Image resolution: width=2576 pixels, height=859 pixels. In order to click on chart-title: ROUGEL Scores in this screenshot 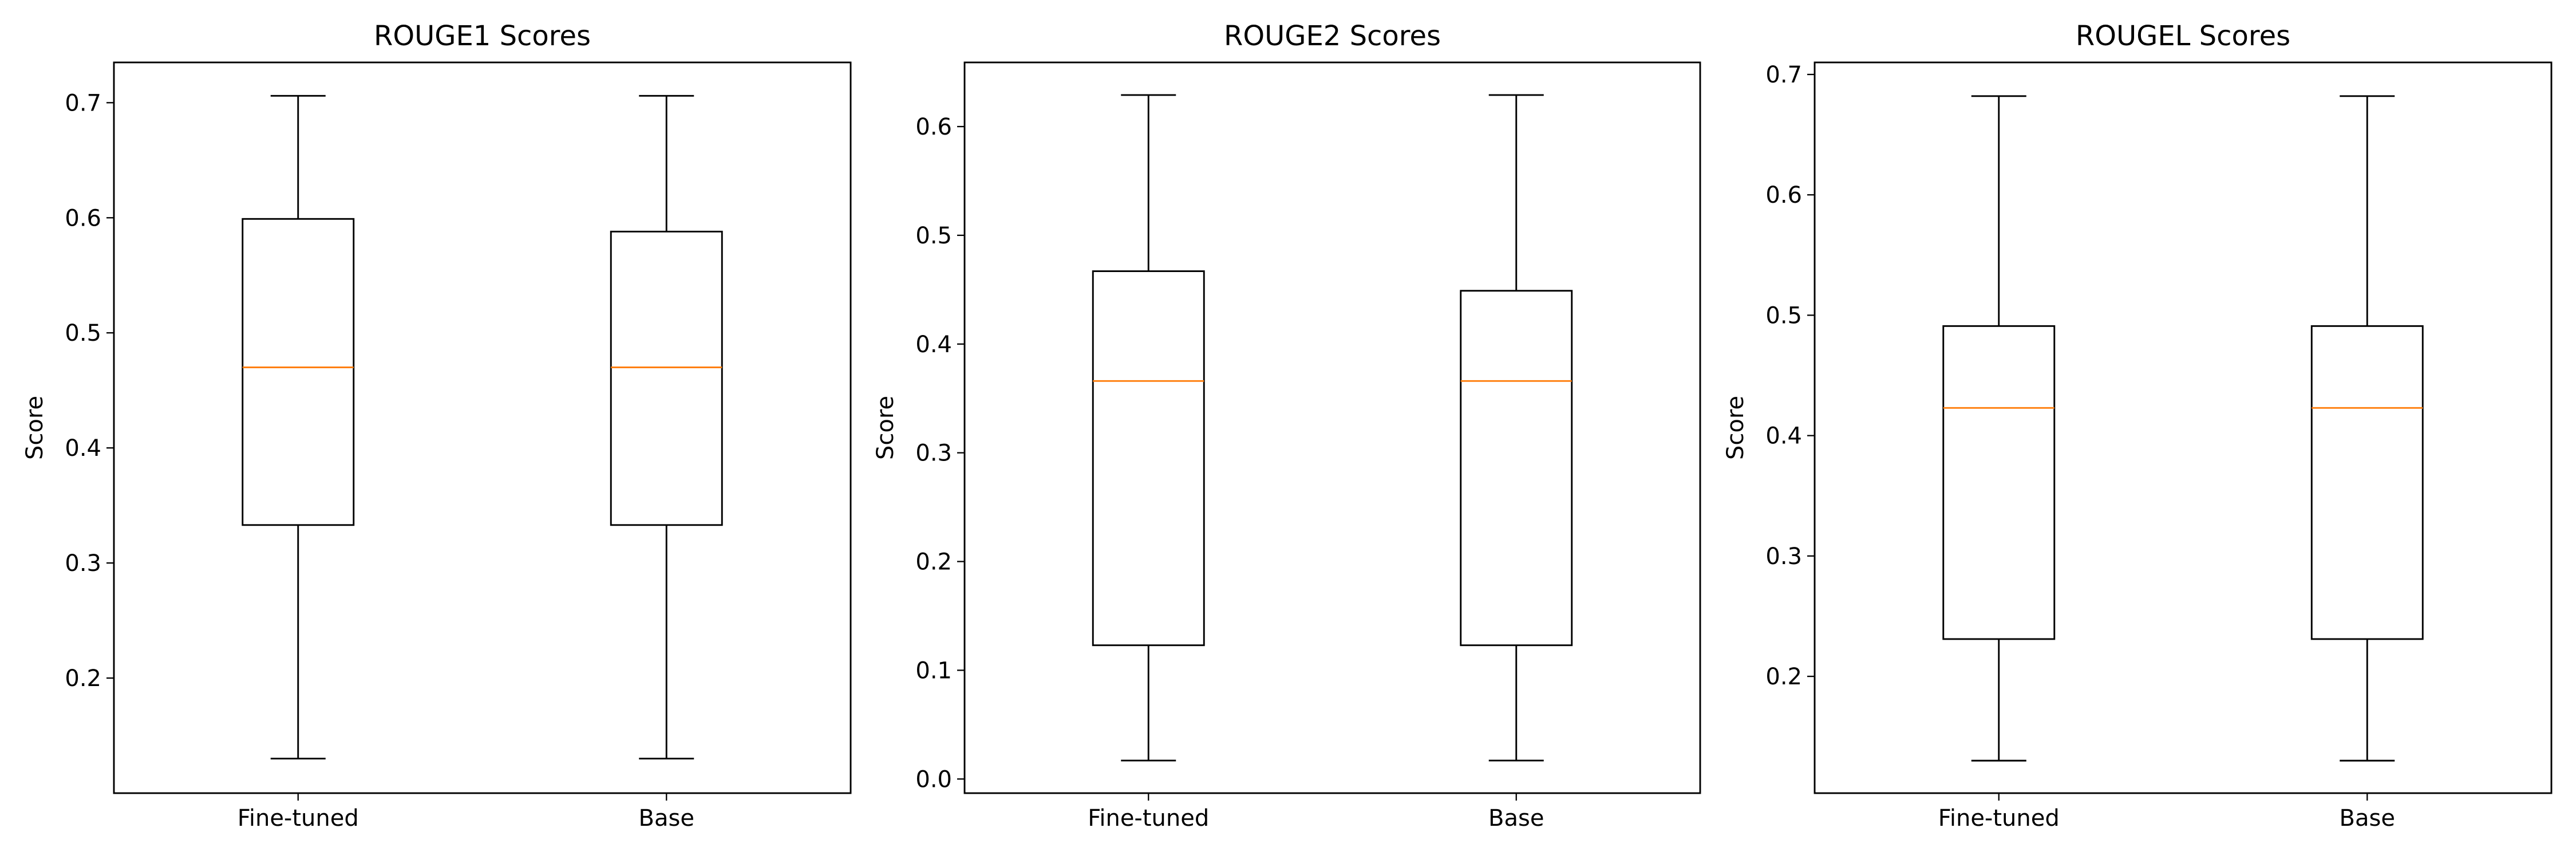, I will do `click(2183, 36)`.